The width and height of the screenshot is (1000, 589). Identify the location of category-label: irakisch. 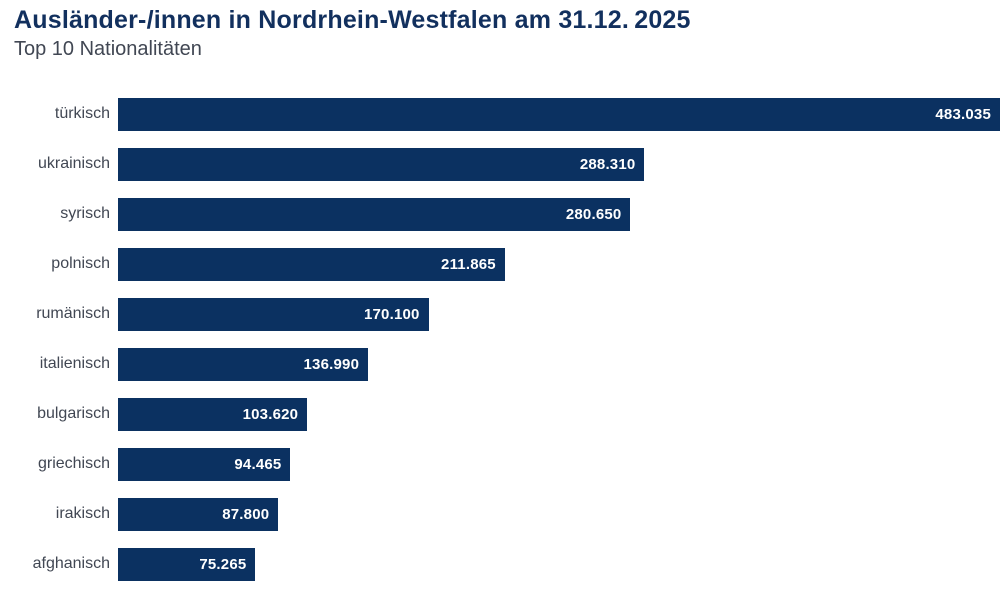
(82, 513).